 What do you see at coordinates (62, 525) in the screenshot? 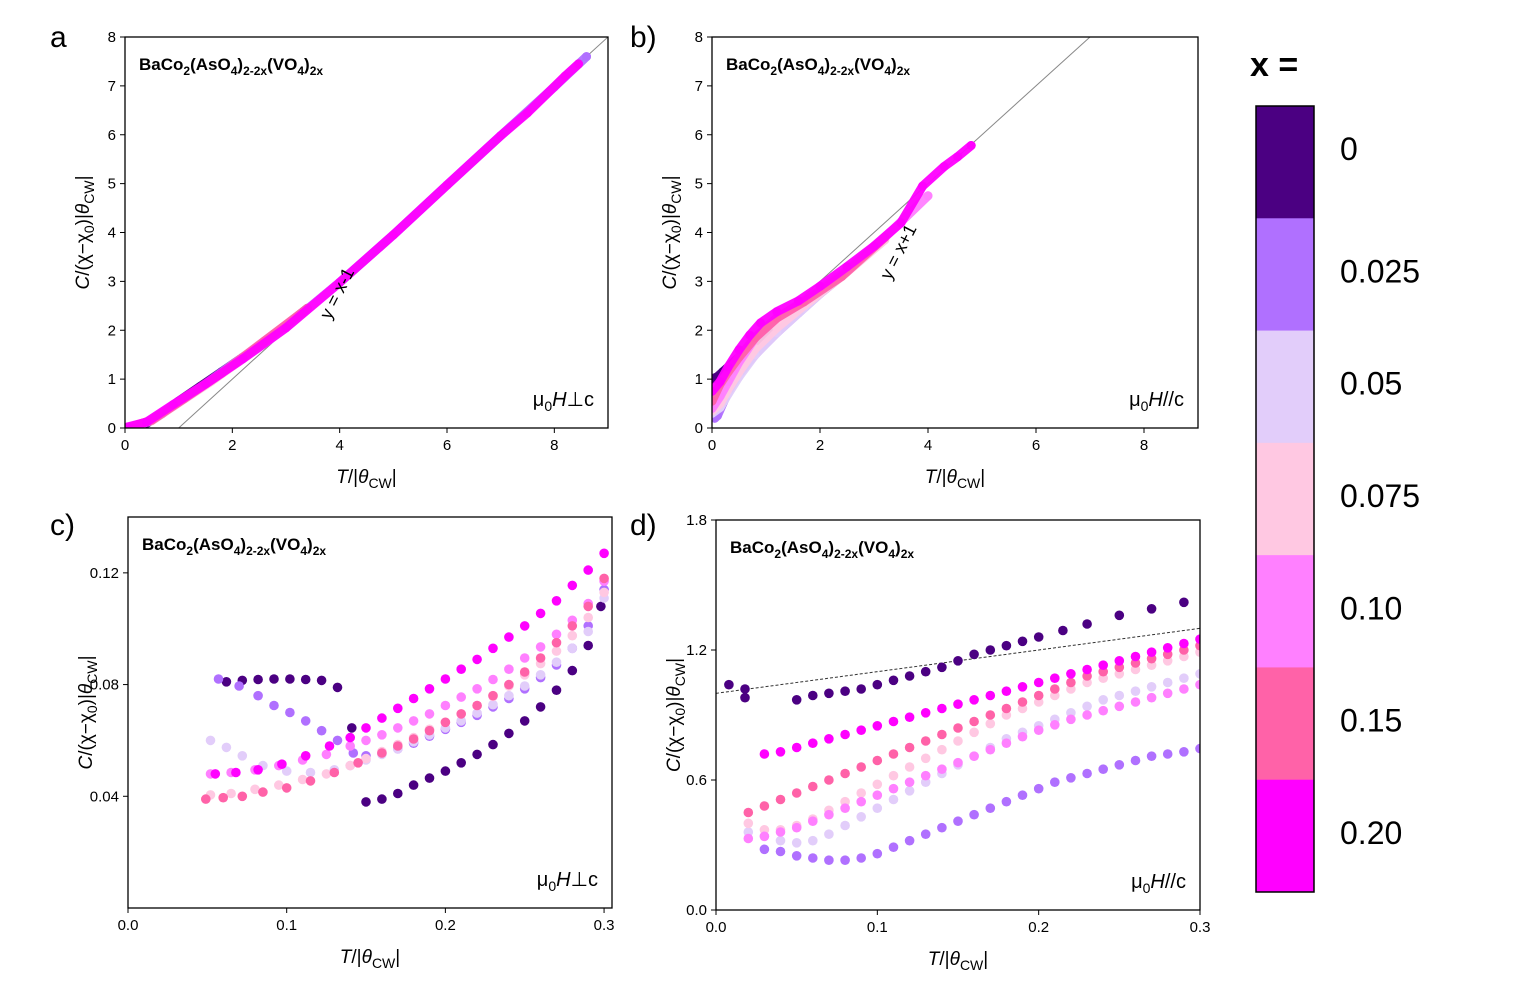
I see `panel-label-c: c)` at bounding box center [62, 525].